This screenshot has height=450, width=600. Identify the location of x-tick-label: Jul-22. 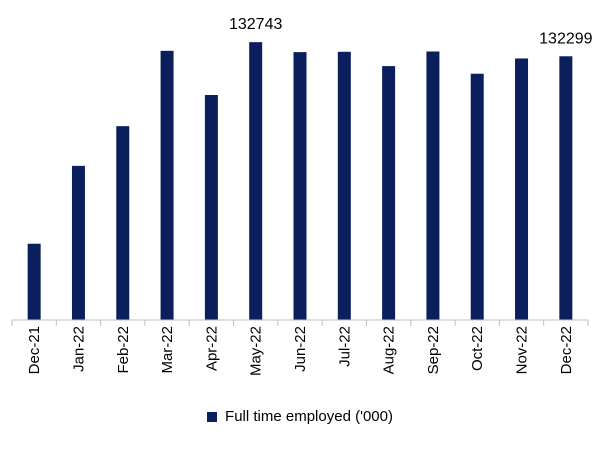
(344, 346).